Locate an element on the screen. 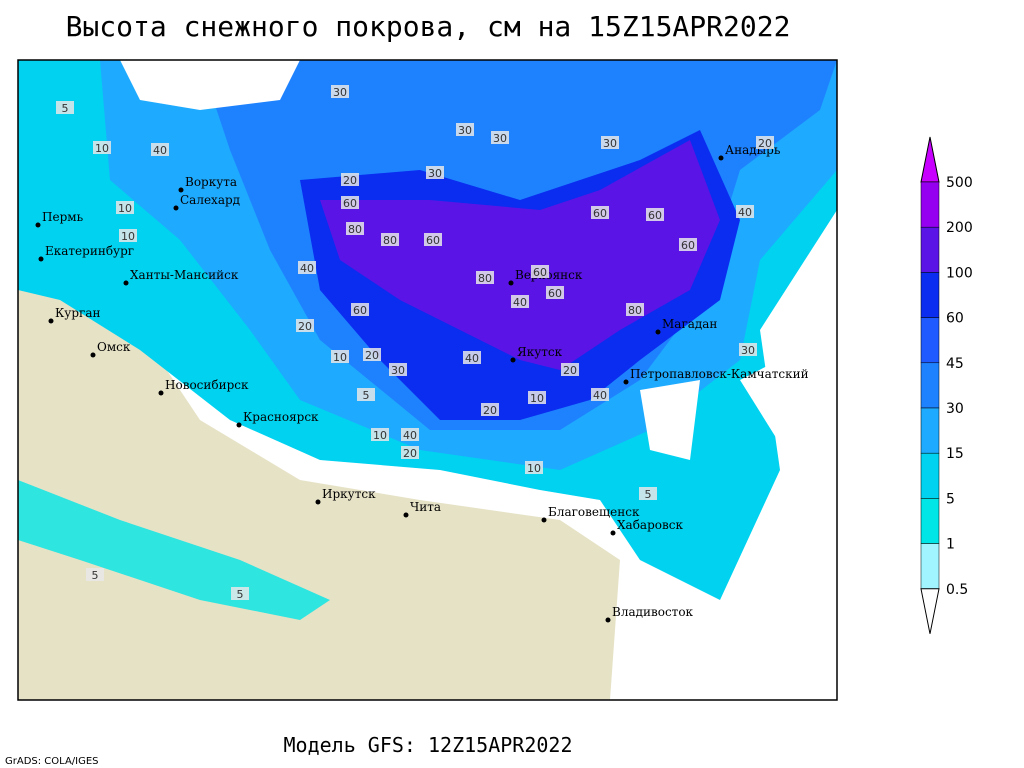 This screenshot has height=768, width=1024. city-label: Иркутск is located at coordinates (349, 494).